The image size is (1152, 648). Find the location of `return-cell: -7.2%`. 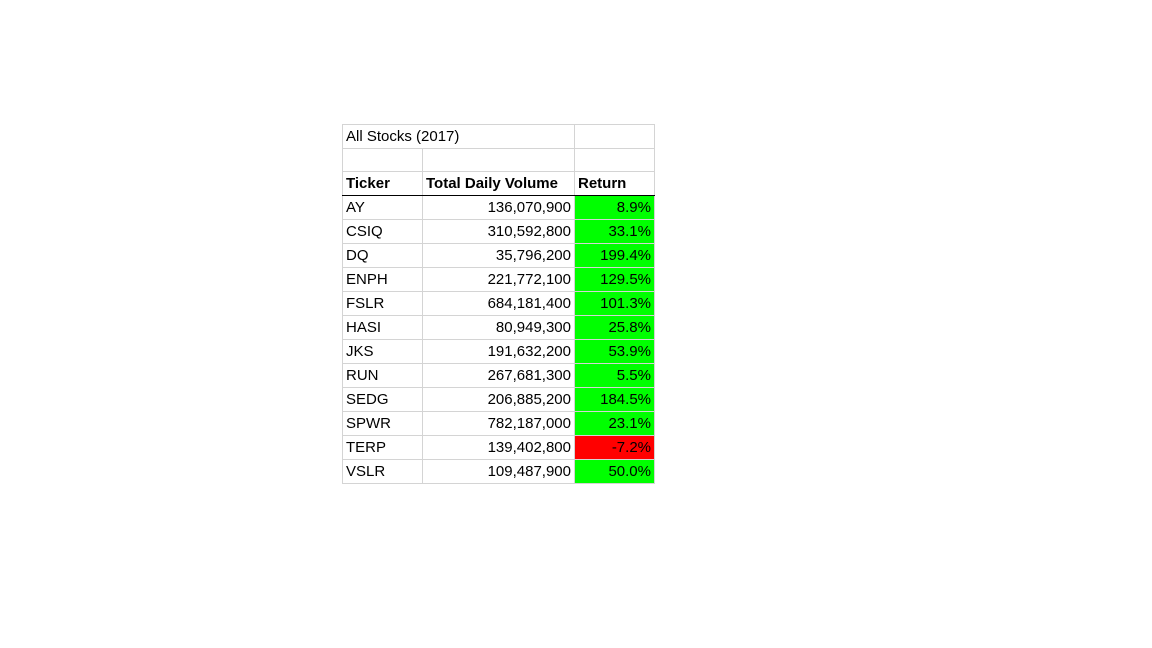

return-cell: -7.2% is located at coordinates (614, 447).